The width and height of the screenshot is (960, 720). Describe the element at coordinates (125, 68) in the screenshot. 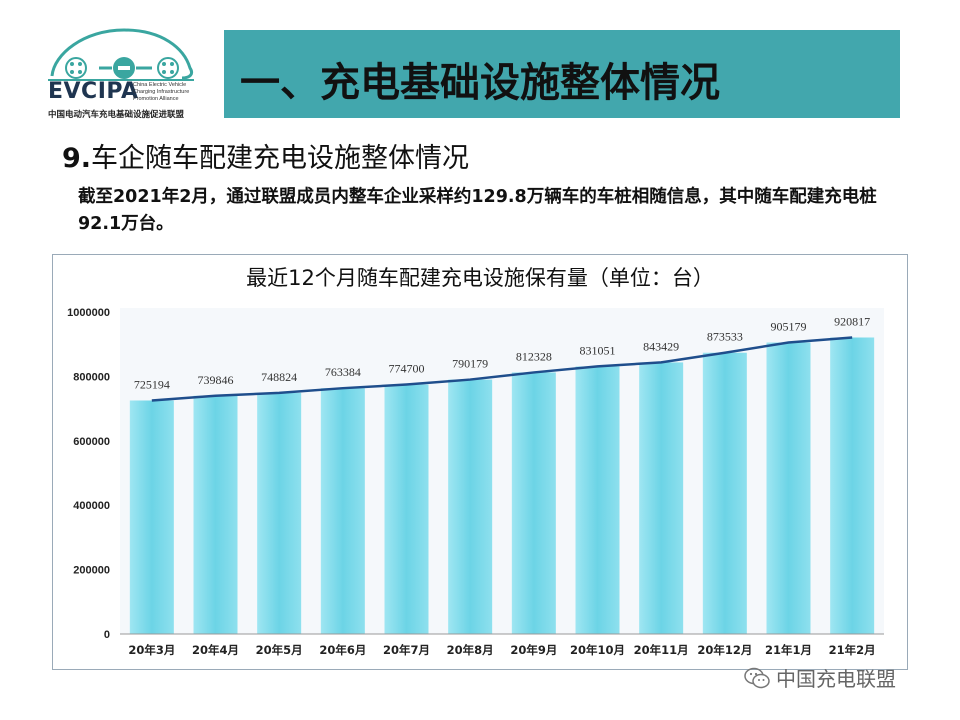

I see `plug-icon` at that location.